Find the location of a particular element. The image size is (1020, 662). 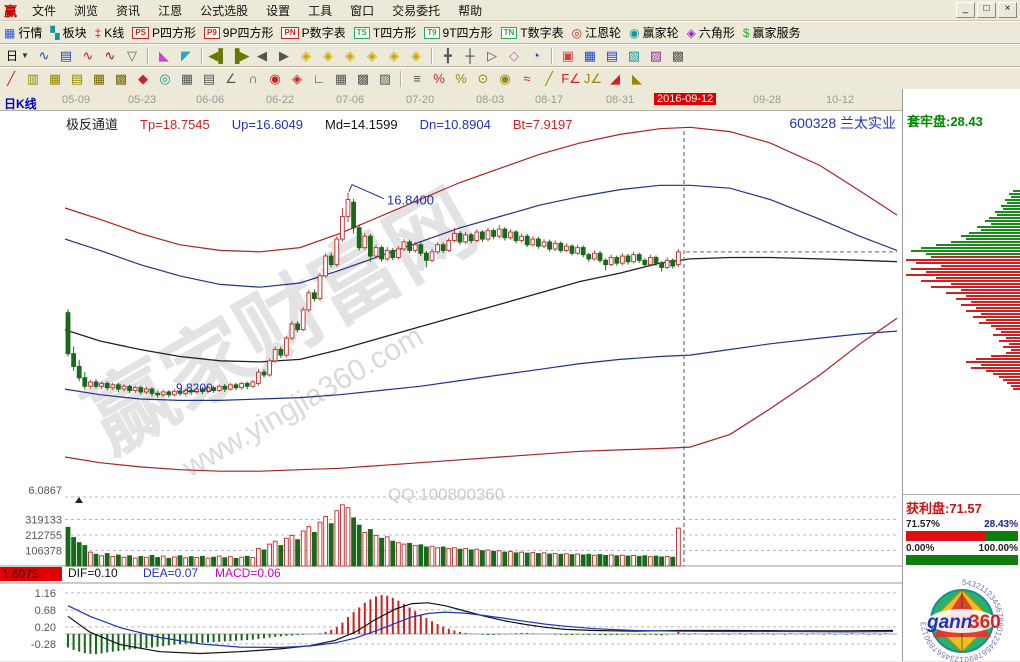

gann-wheel-button: ◎ 江恩轮 is located at coordinates (597, 32).